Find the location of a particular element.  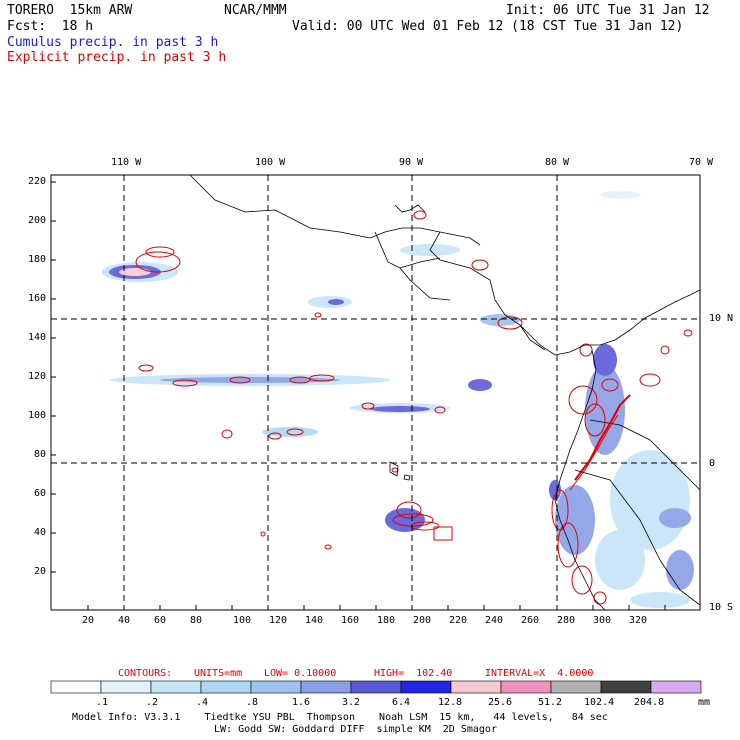

contours-low: LOW= 0.10000 is located at coordinates (300, 673).